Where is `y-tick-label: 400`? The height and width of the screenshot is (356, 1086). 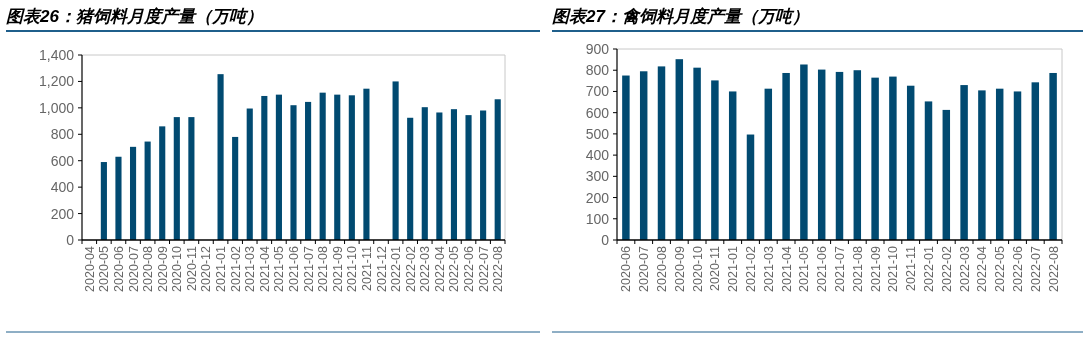
y-tick-label: 400 is located at coordinates (597, 155).